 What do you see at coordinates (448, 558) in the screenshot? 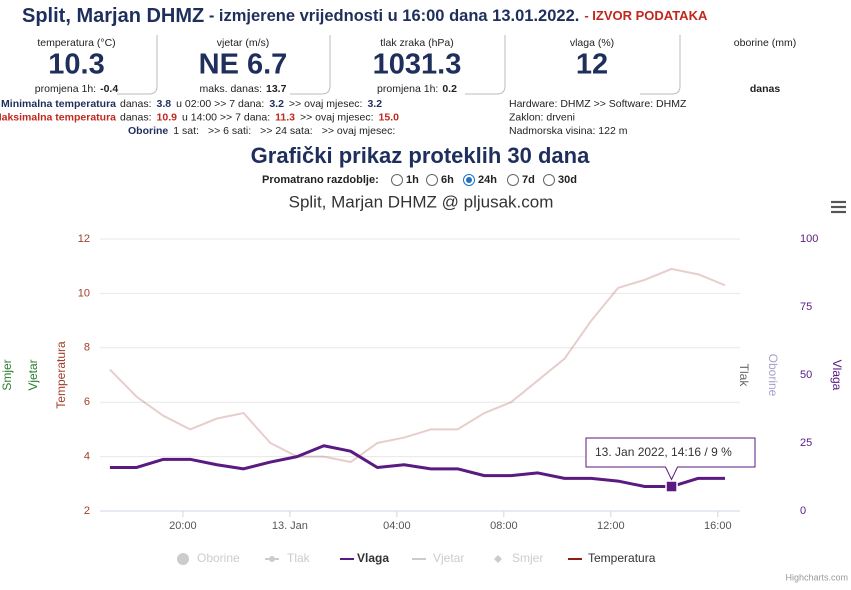
I see `legend-label: Vjetar` at bounding box center [448, 558].